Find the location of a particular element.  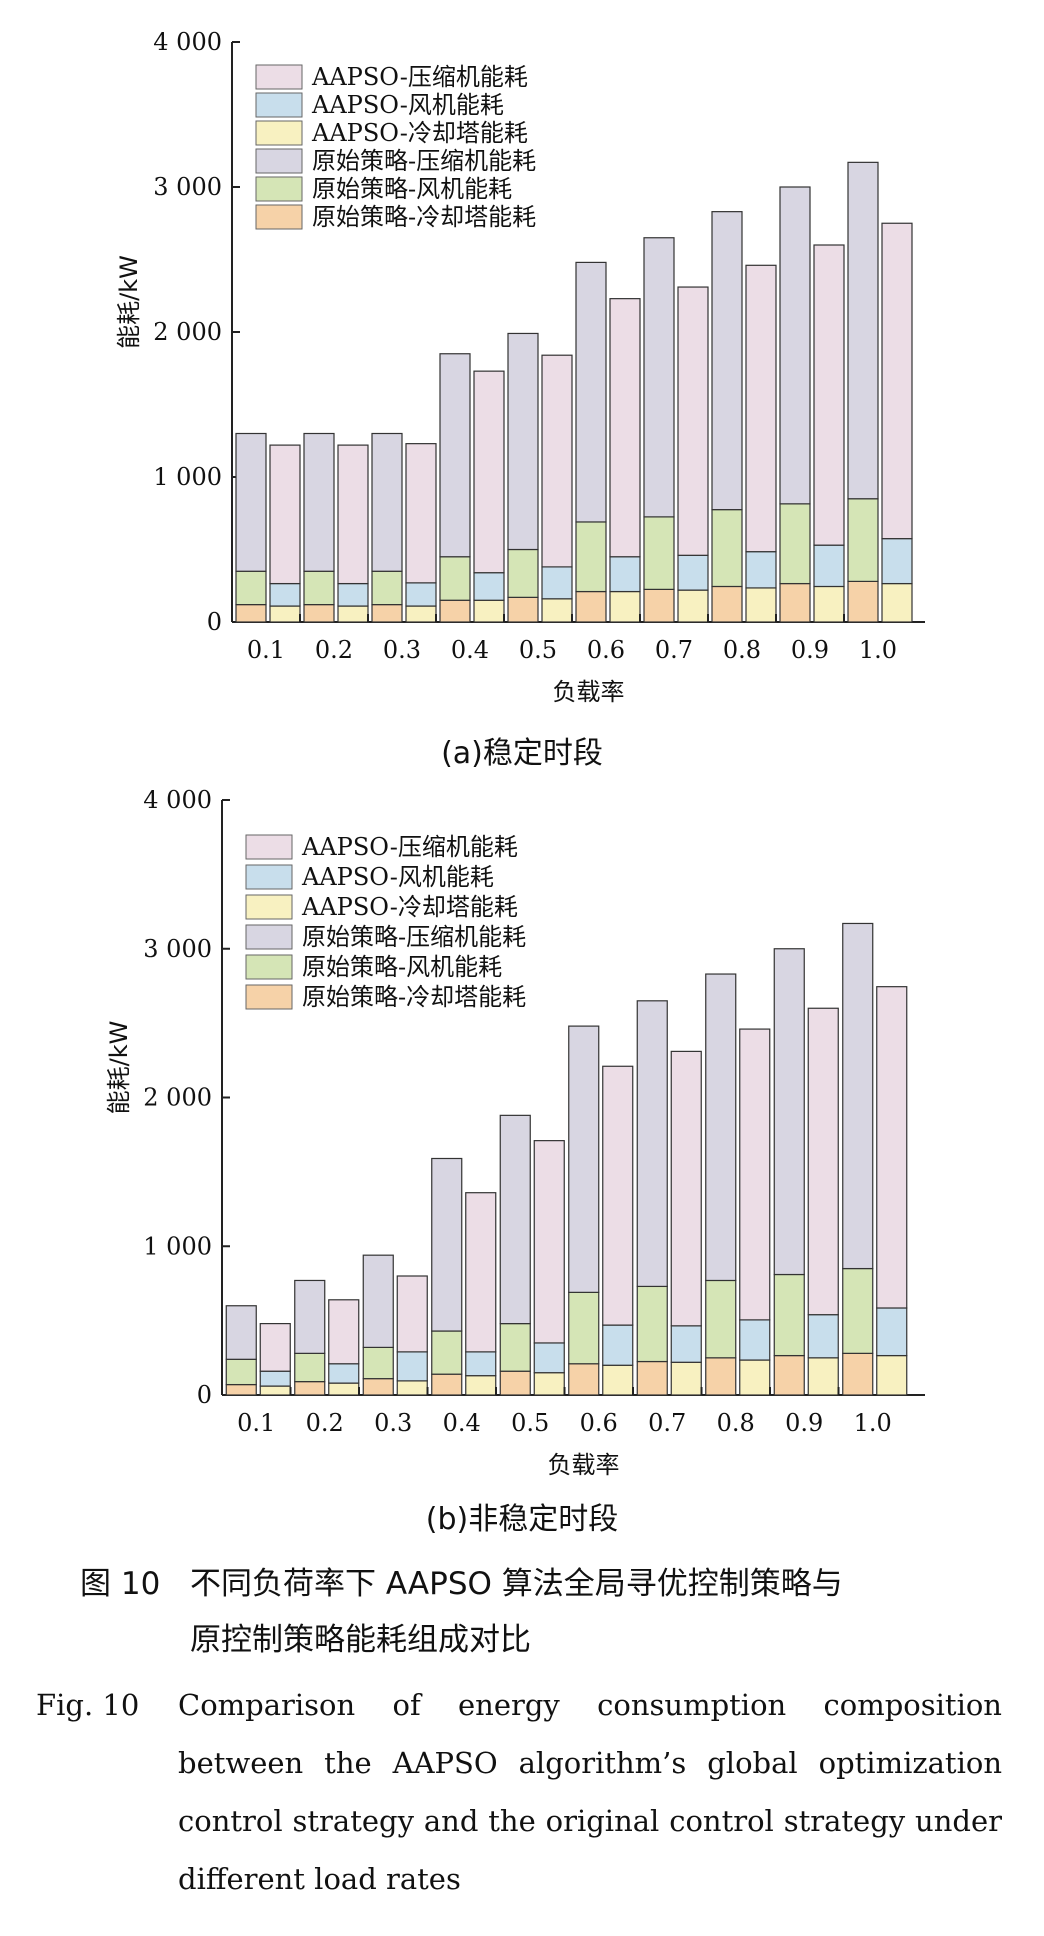

x-tick-label: 0.7 is located at coordinates (667, 1423).